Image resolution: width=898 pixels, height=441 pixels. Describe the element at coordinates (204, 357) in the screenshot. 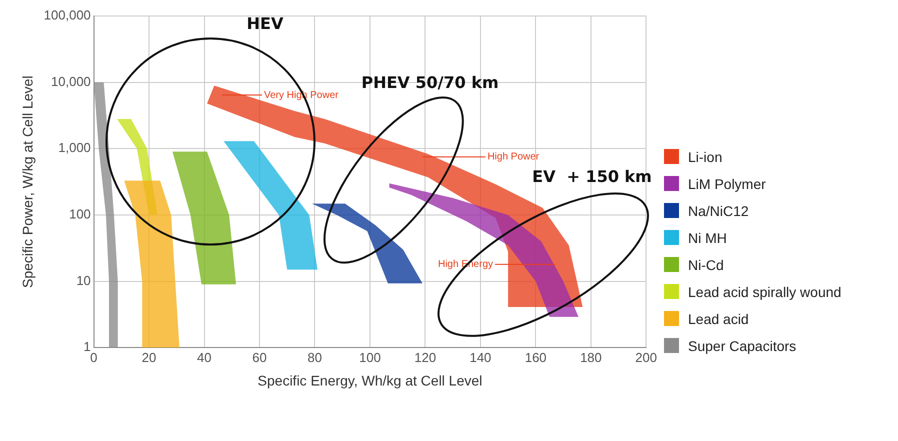

I see `x-tick-label: 40` at that location.